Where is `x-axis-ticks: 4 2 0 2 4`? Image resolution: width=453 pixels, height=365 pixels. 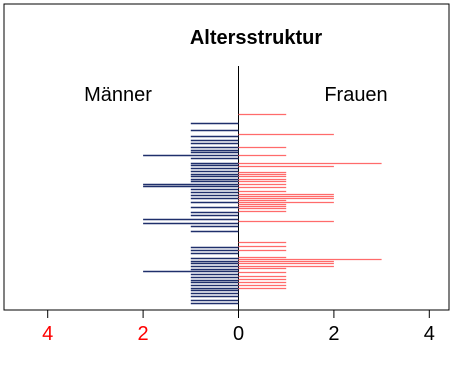 x-axis-ticks: 4 2 0 2 4 is located at coordinates (238, 327).